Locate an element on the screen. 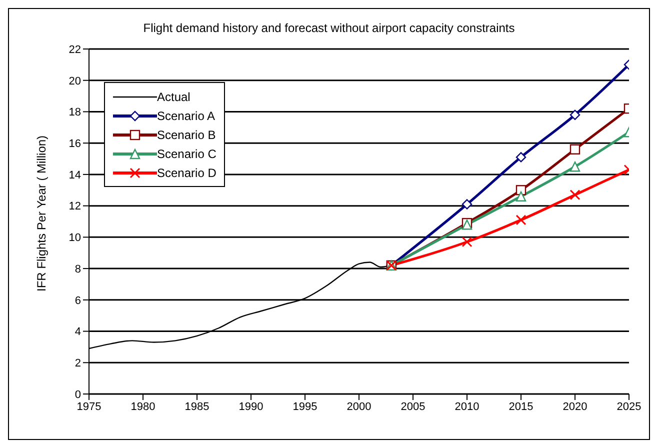 The image size is (669, 446). y-tick-label: 4 is located at coordinates (77, 332).